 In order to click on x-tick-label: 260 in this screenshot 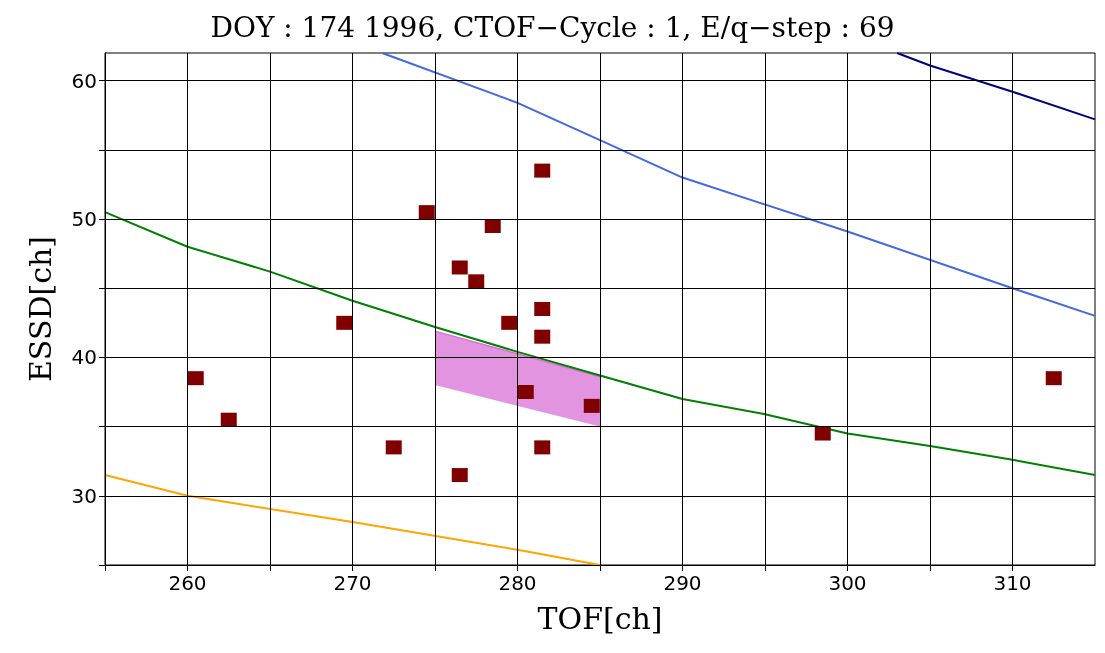, I will do `click(187, 583)`.